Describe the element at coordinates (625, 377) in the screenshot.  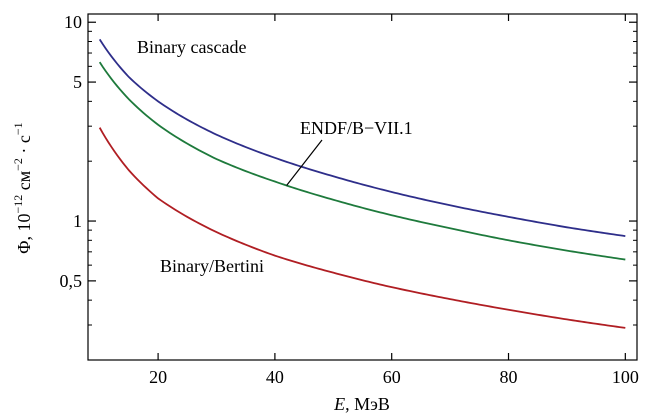
I see `x-tick-label: 100` at that location.